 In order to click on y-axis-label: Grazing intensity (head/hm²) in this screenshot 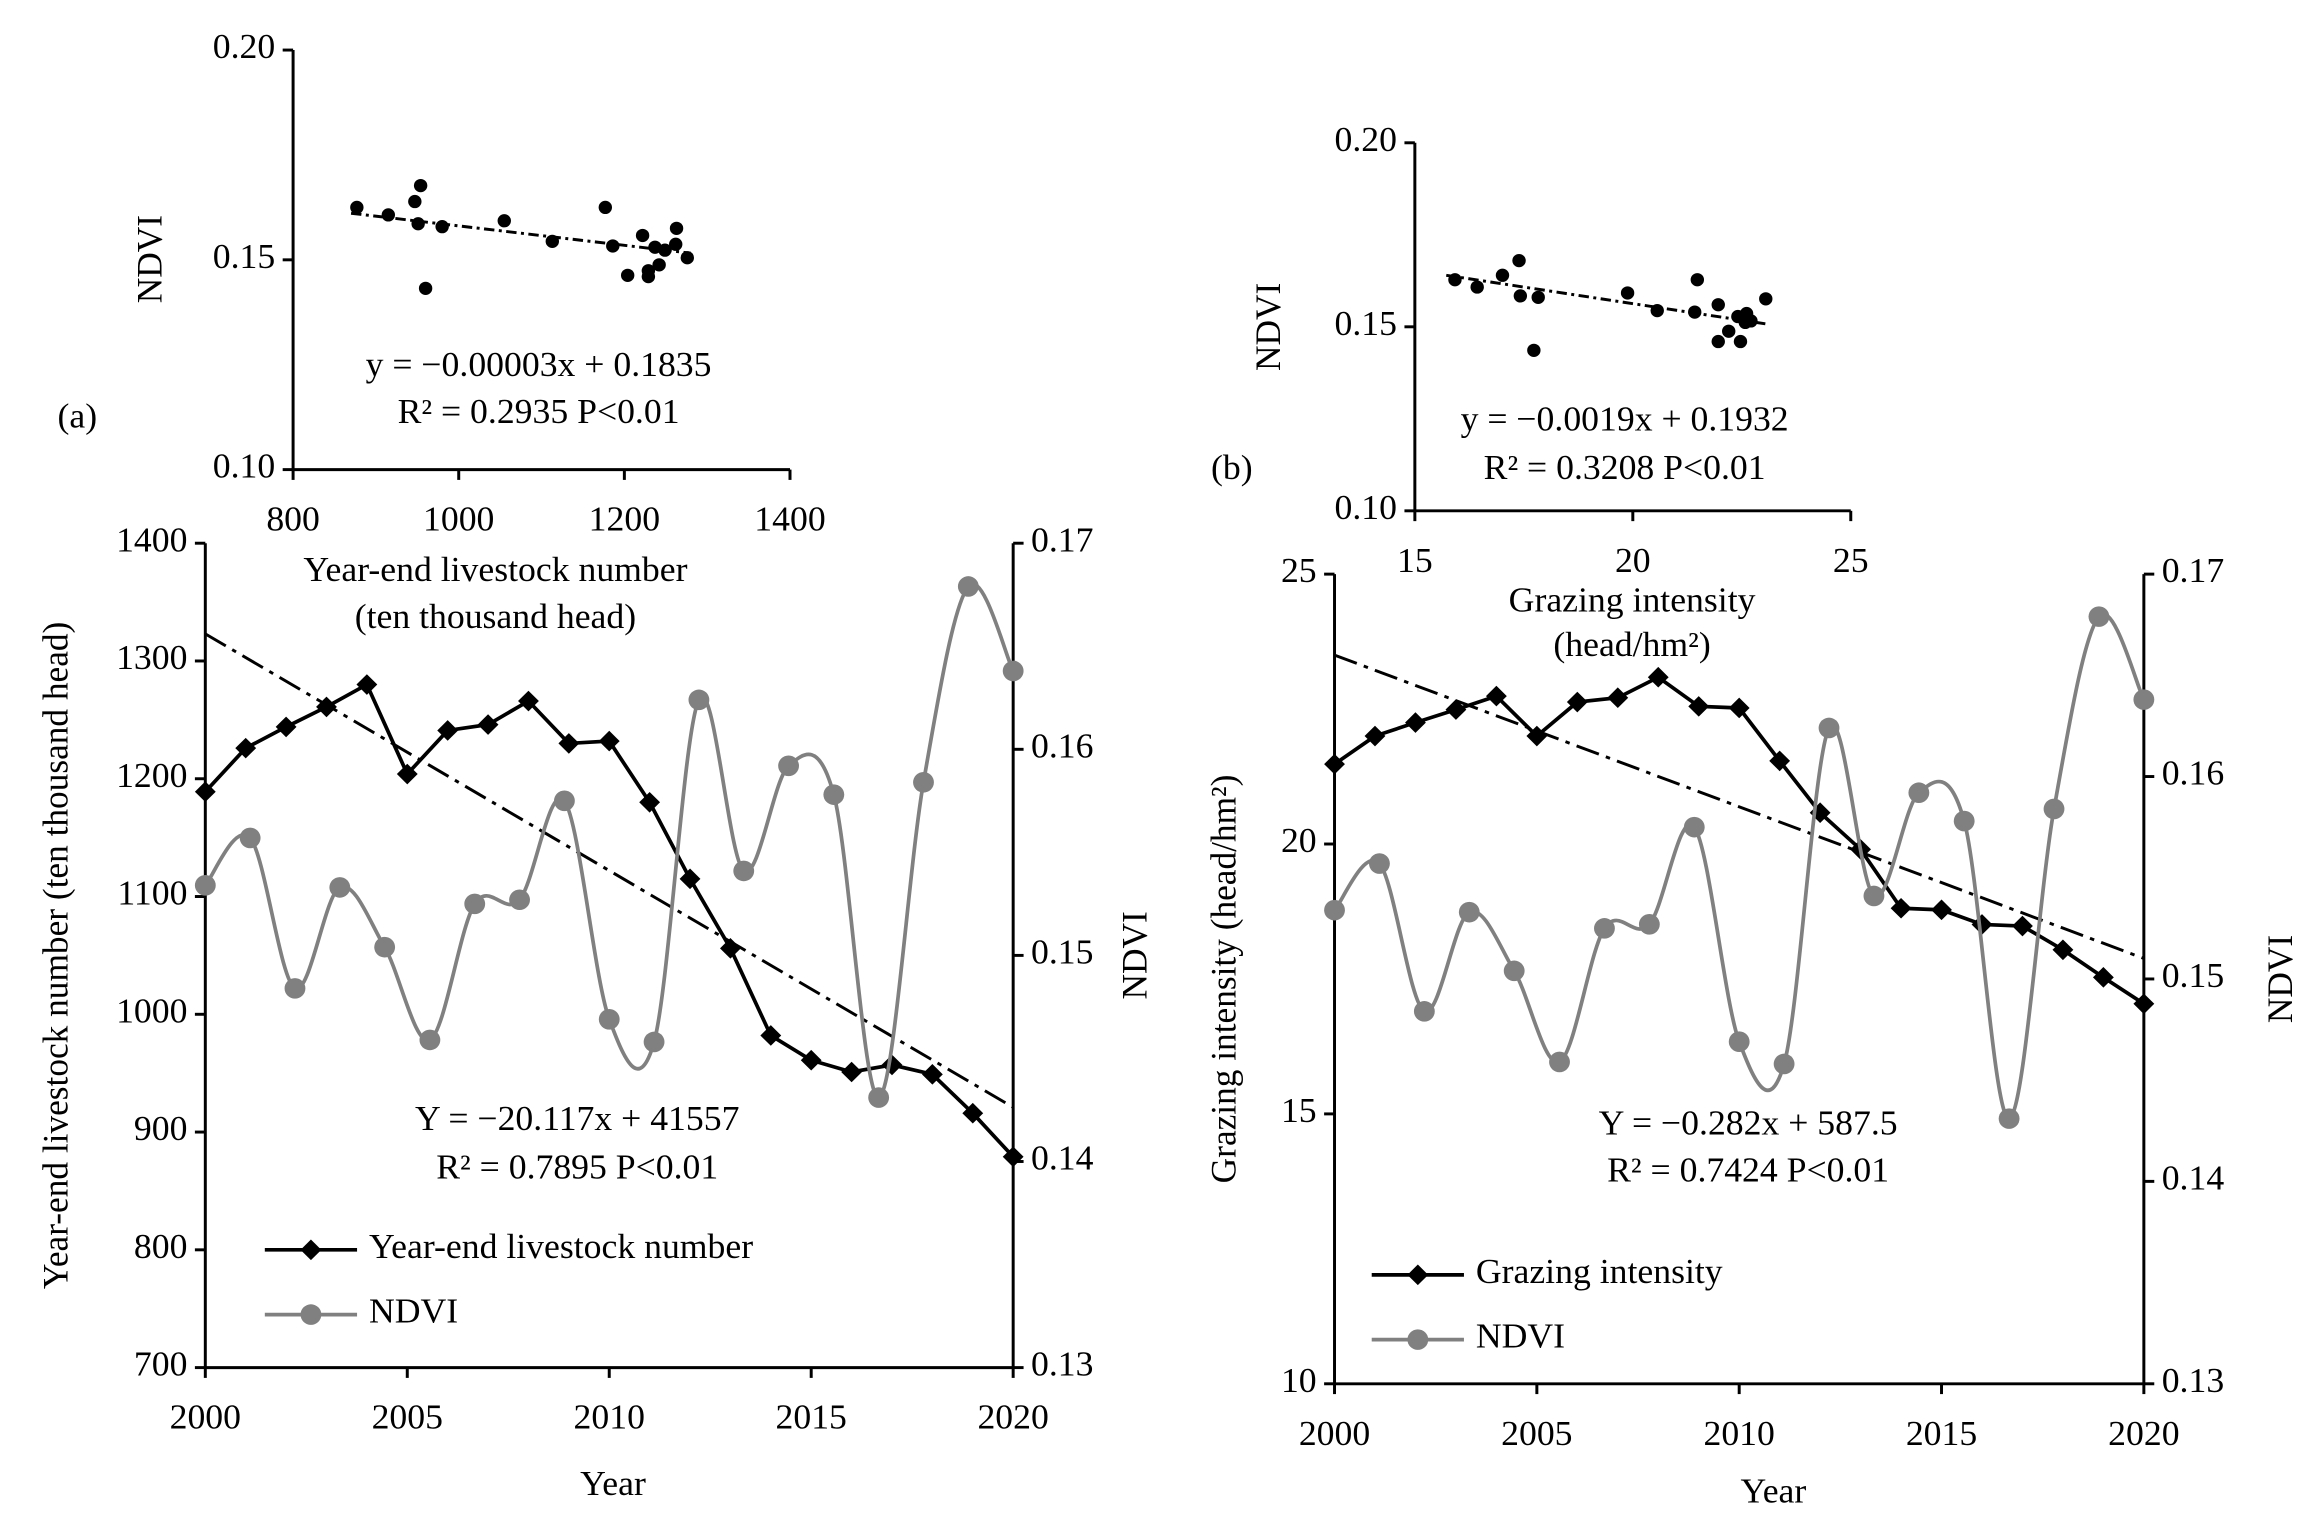, I will do `click(1223, 979)`.